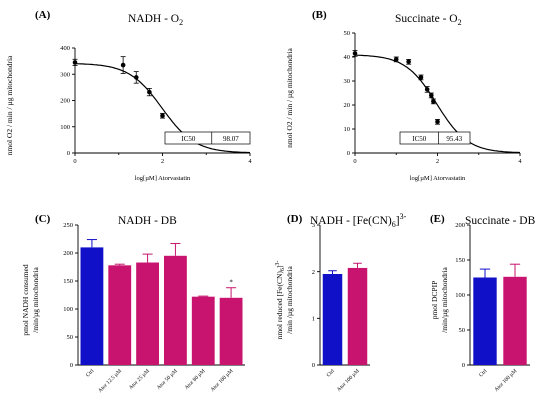 This screenshot has width=550, height=415. Describe the element at coordinates (437, 219) in the screenshot. I see `panel-label: (E)` at that location.